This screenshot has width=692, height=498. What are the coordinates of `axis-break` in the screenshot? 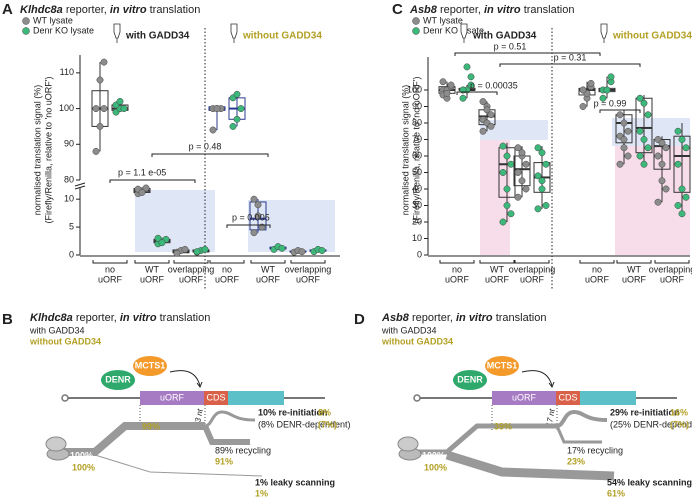 It's located at (80, 186).